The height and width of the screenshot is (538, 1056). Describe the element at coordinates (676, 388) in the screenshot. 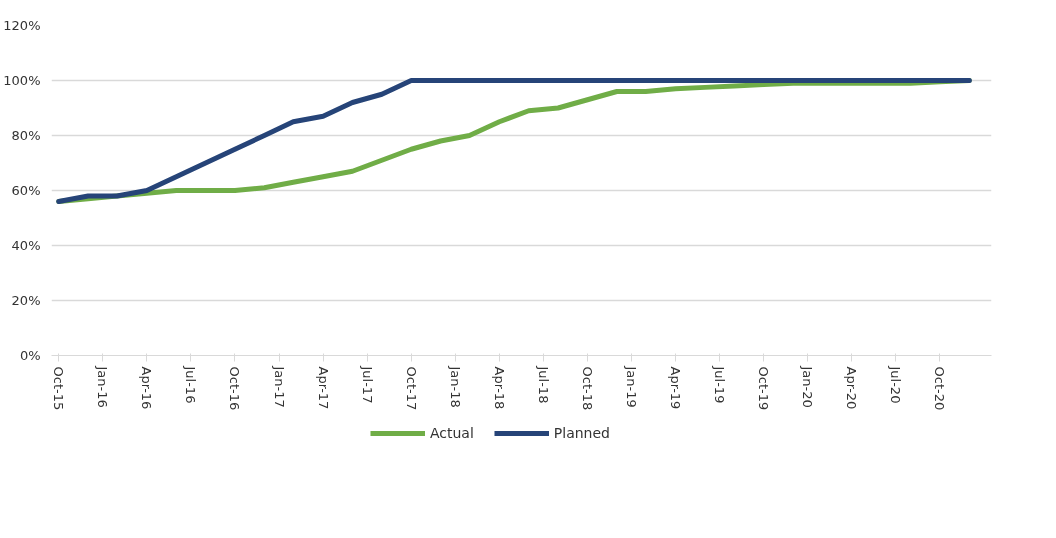

I see `x-tick-label: Apr-19` at that location.